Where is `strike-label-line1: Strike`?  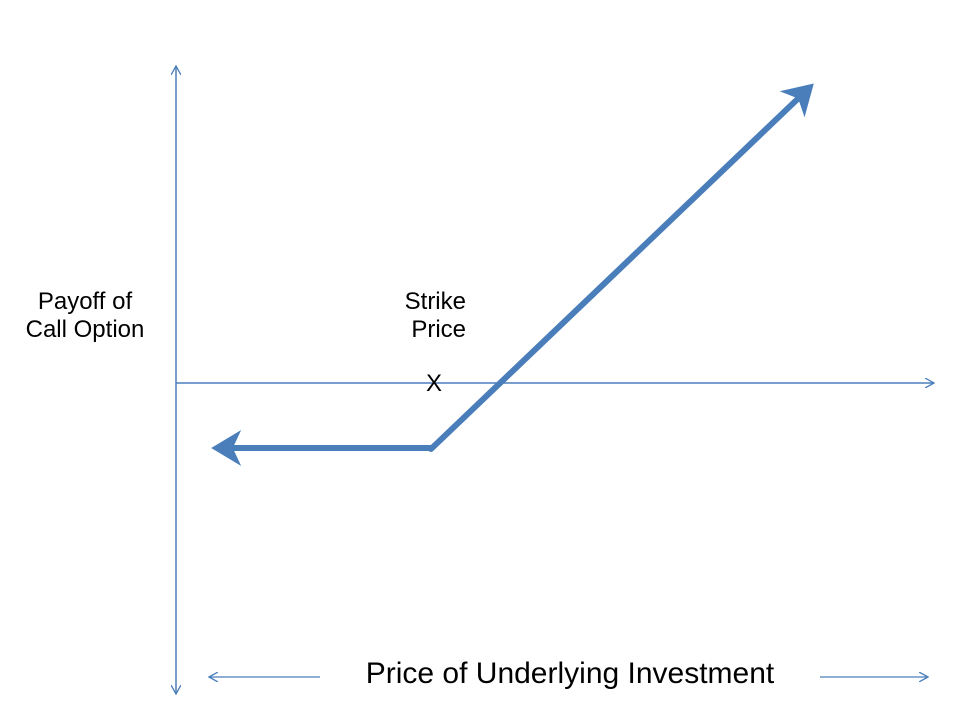
strike-label-line1: Strike is located at coordinates (435, 301).